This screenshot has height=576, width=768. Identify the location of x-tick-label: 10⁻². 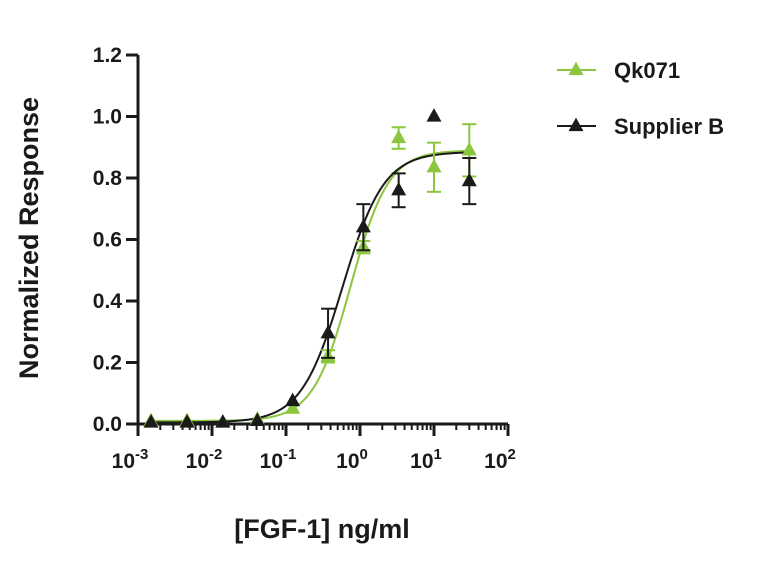
(204, 459).